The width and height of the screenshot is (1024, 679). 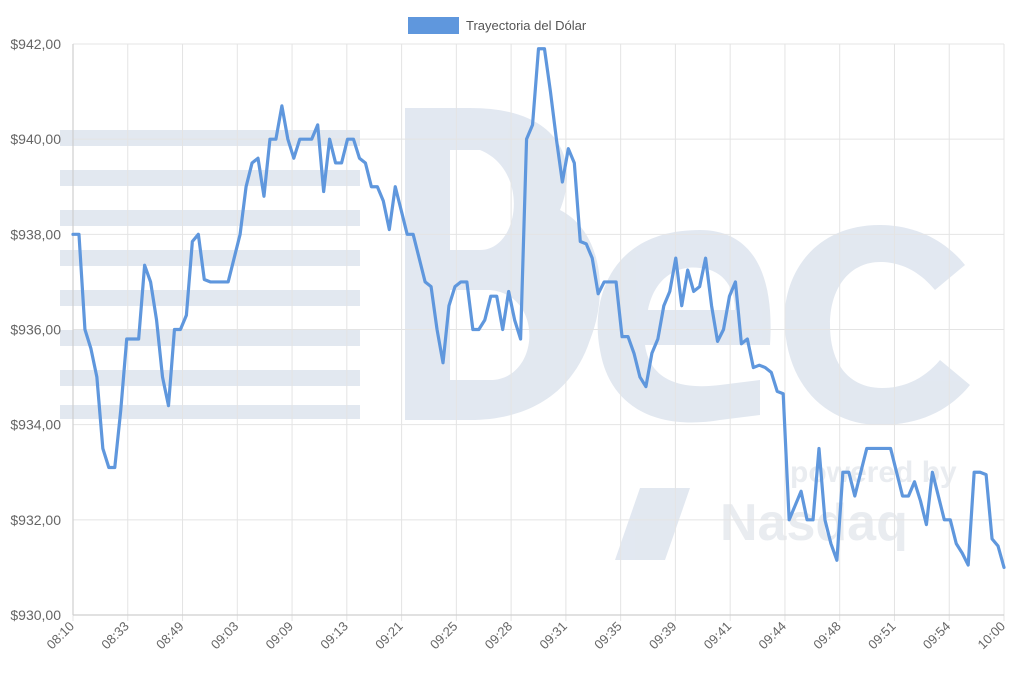 What do you see at coordinates (663, 636) in the screenshot?
I see `x-tick-label: 09:39` at bounding box center [663, 636].